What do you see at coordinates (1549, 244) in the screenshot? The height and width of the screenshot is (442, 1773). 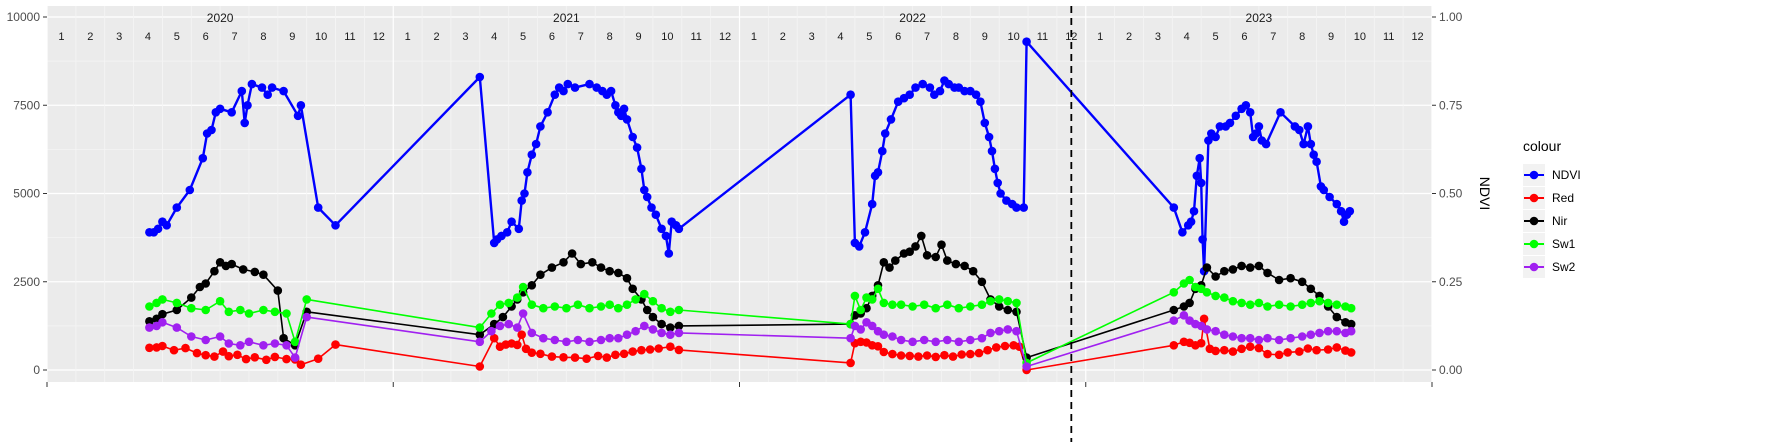 I see `legend-item-sw1: Sw1` at bounding box center [1549, 244].